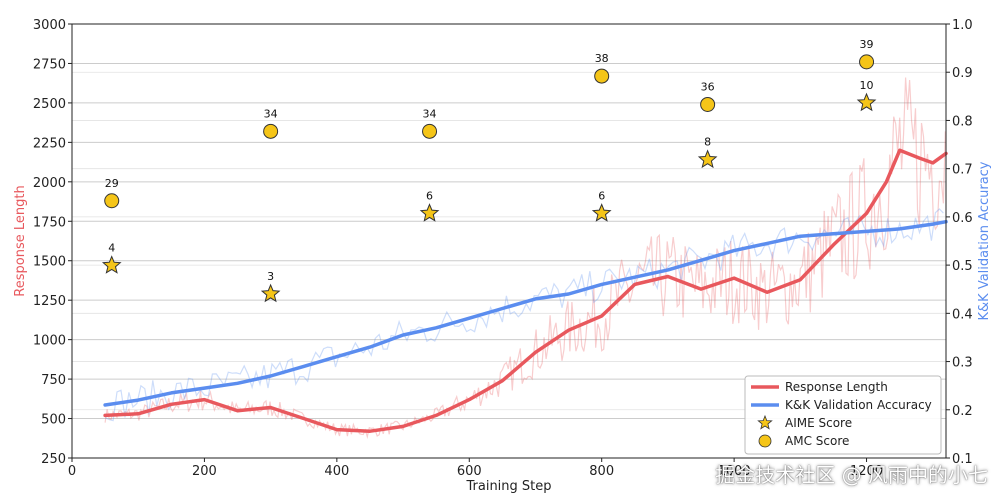 The width and height of the screenshot is (1002, 502). Describe the element at coordinates (734, 471) in the screenshot. I see `x-tick-label: 1000` at that location.